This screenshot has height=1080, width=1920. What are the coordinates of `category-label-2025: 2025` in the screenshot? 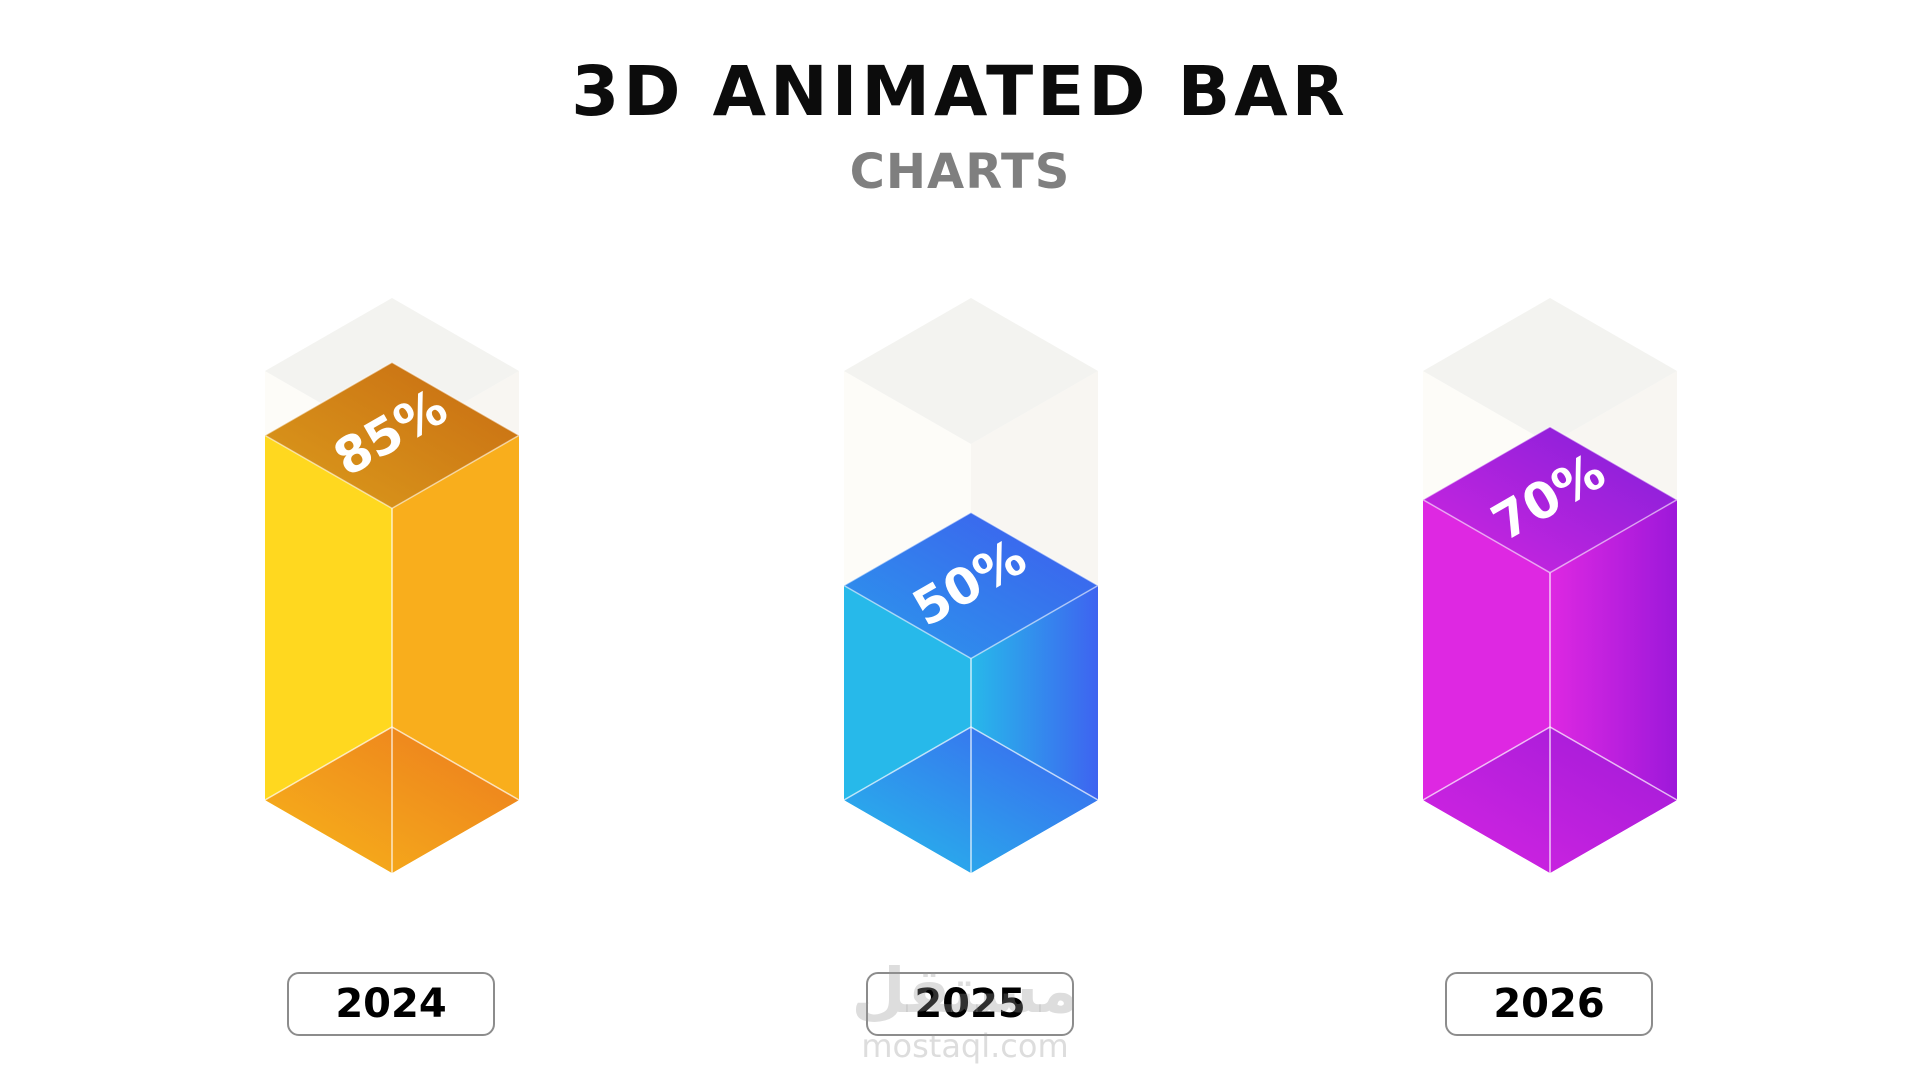 It's located at (970, 1004).